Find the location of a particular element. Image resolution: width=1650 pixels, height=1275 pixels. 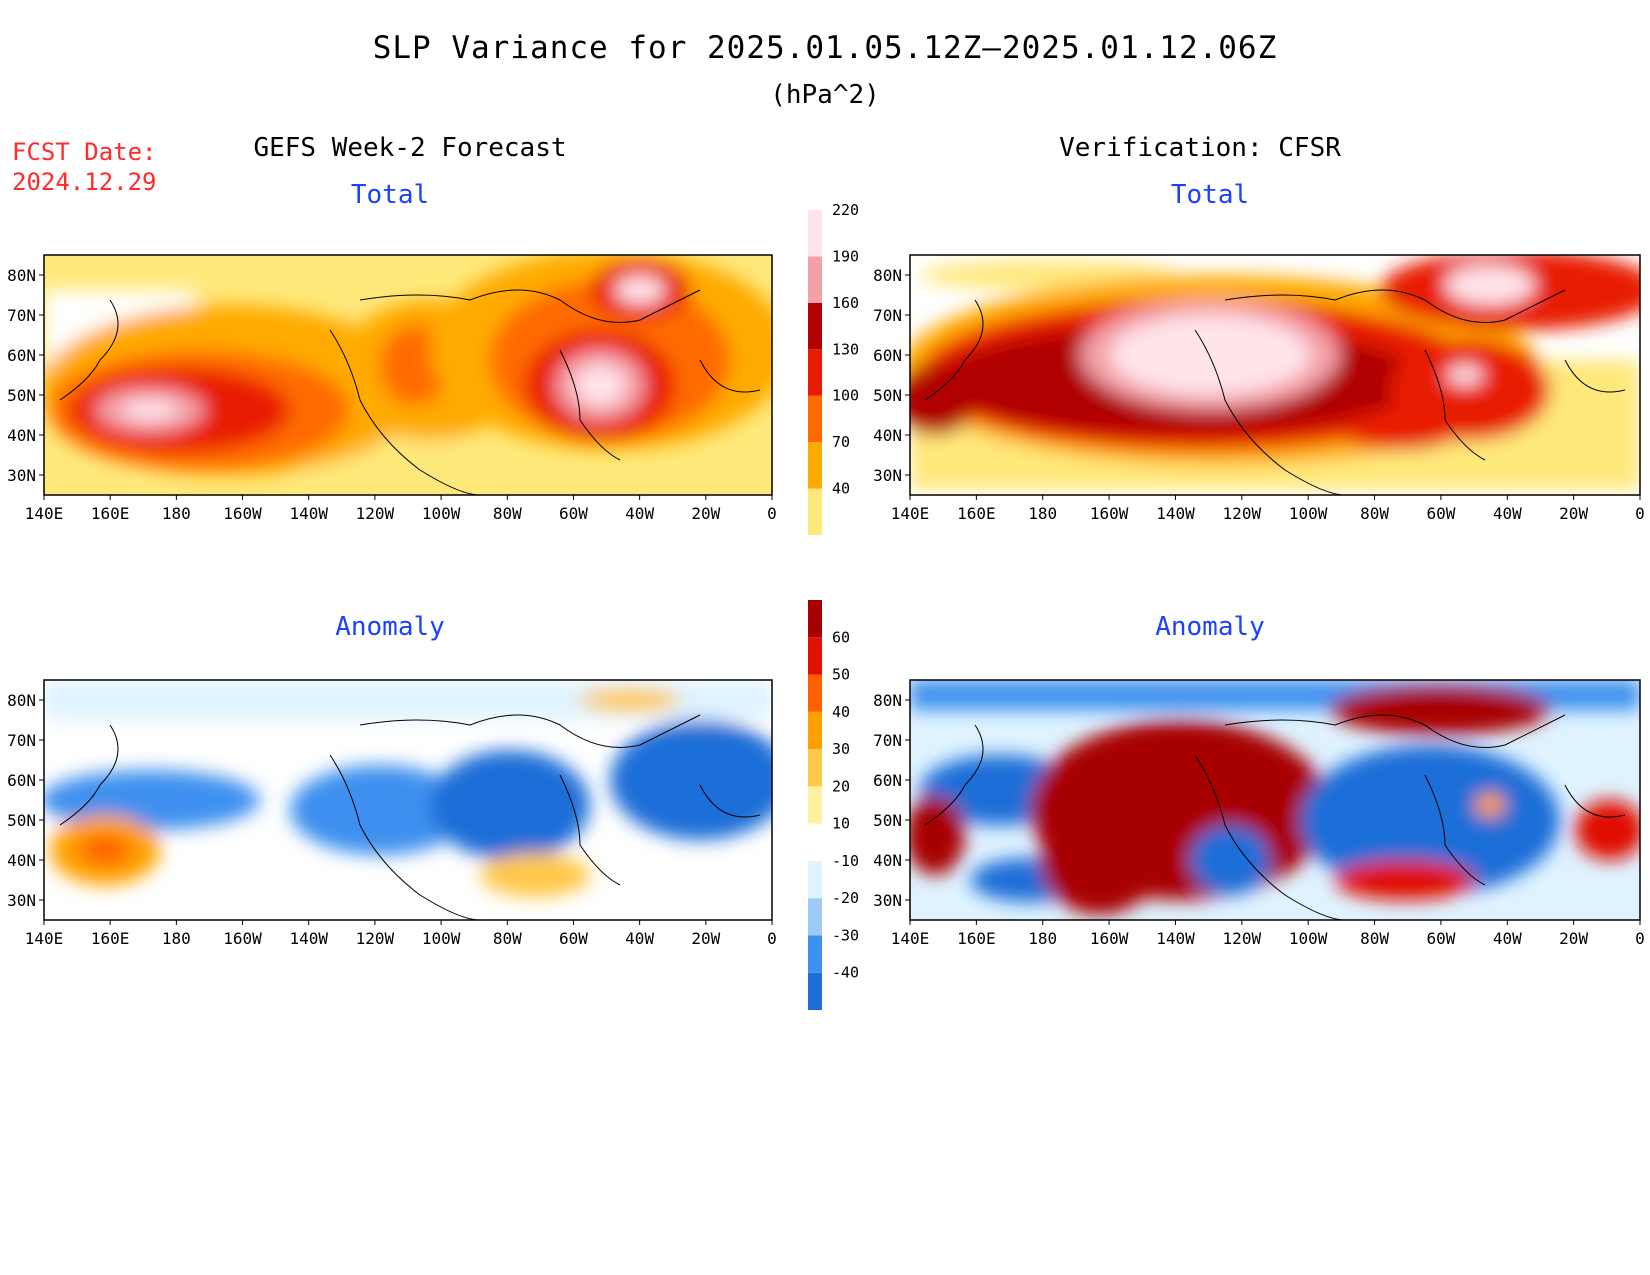

lon-tick-label-verification-anomaly: 20W is located at coordinates (1573, 938).